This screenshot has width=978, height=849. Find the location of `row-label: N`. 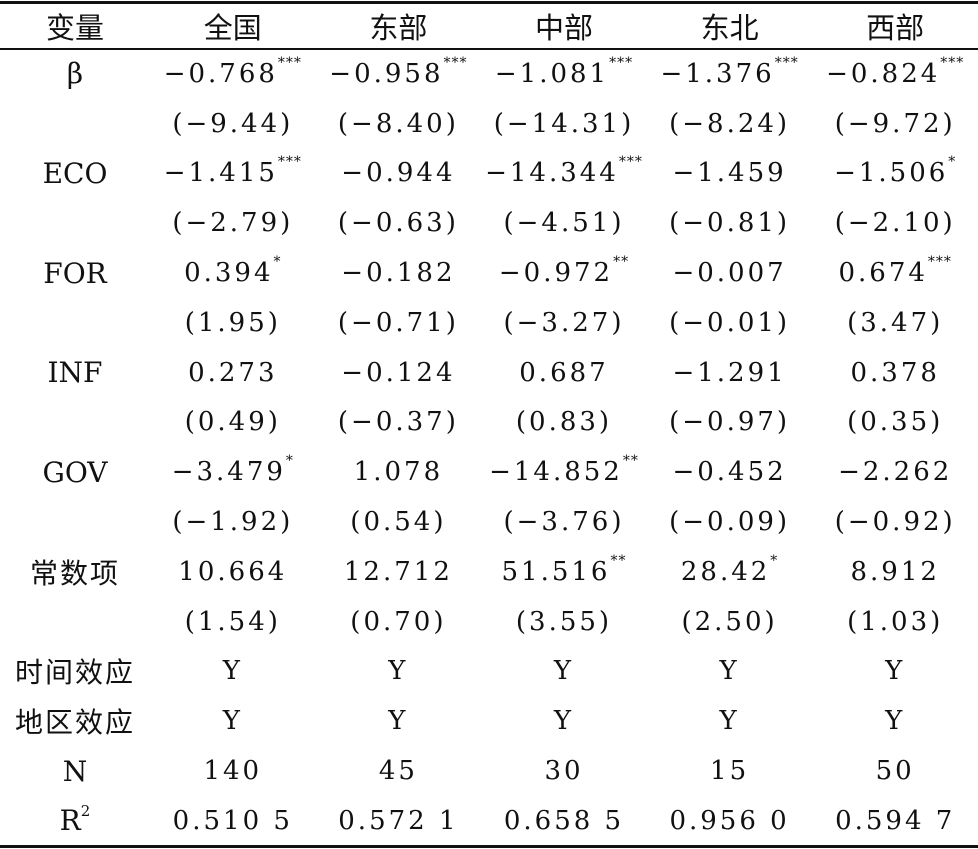

row-label: N is located at coordinates (75, 771).